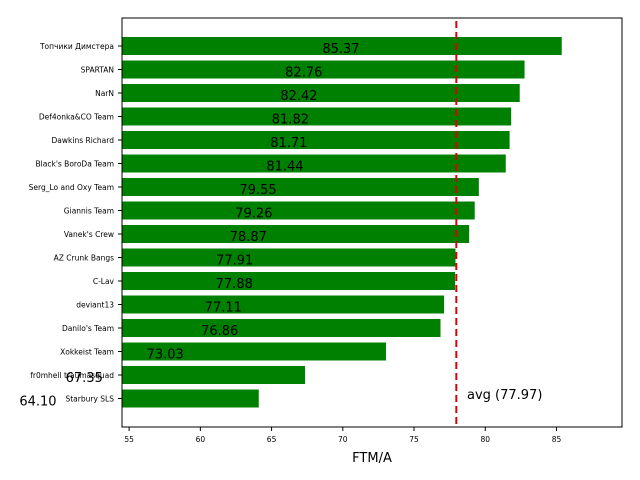  What do you see at coordinates (76, 46) in the screenshot?
I see `y-tick-label: Топчики Димстера` at bounding box center [76, 46].